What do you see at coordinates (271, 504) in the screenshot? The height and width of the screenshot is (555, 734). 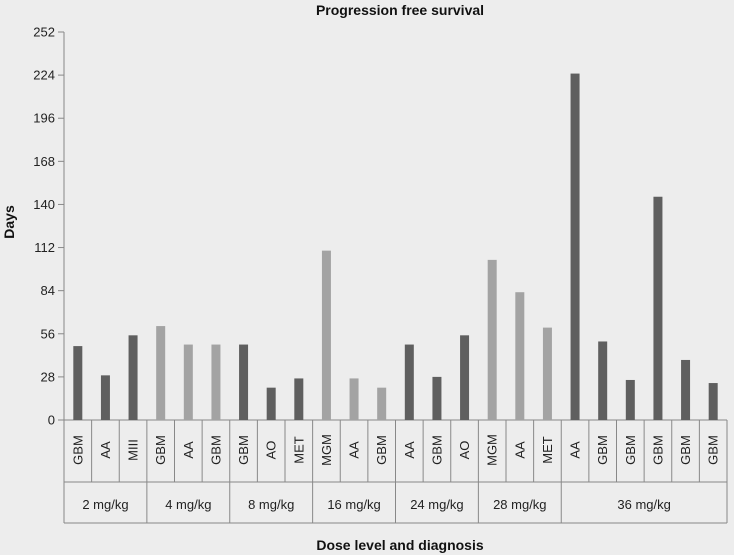 I see `x-group-label: 8 mg/kg` at bounding box center [271, 504].